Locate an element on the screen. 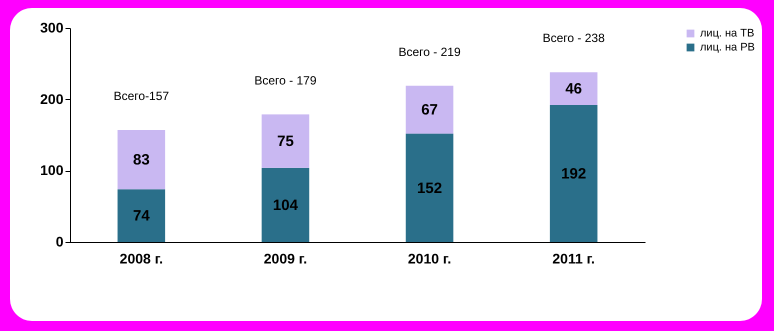 The image size is (774, 331). data-label: 192 is located at coordinates (573, 174).